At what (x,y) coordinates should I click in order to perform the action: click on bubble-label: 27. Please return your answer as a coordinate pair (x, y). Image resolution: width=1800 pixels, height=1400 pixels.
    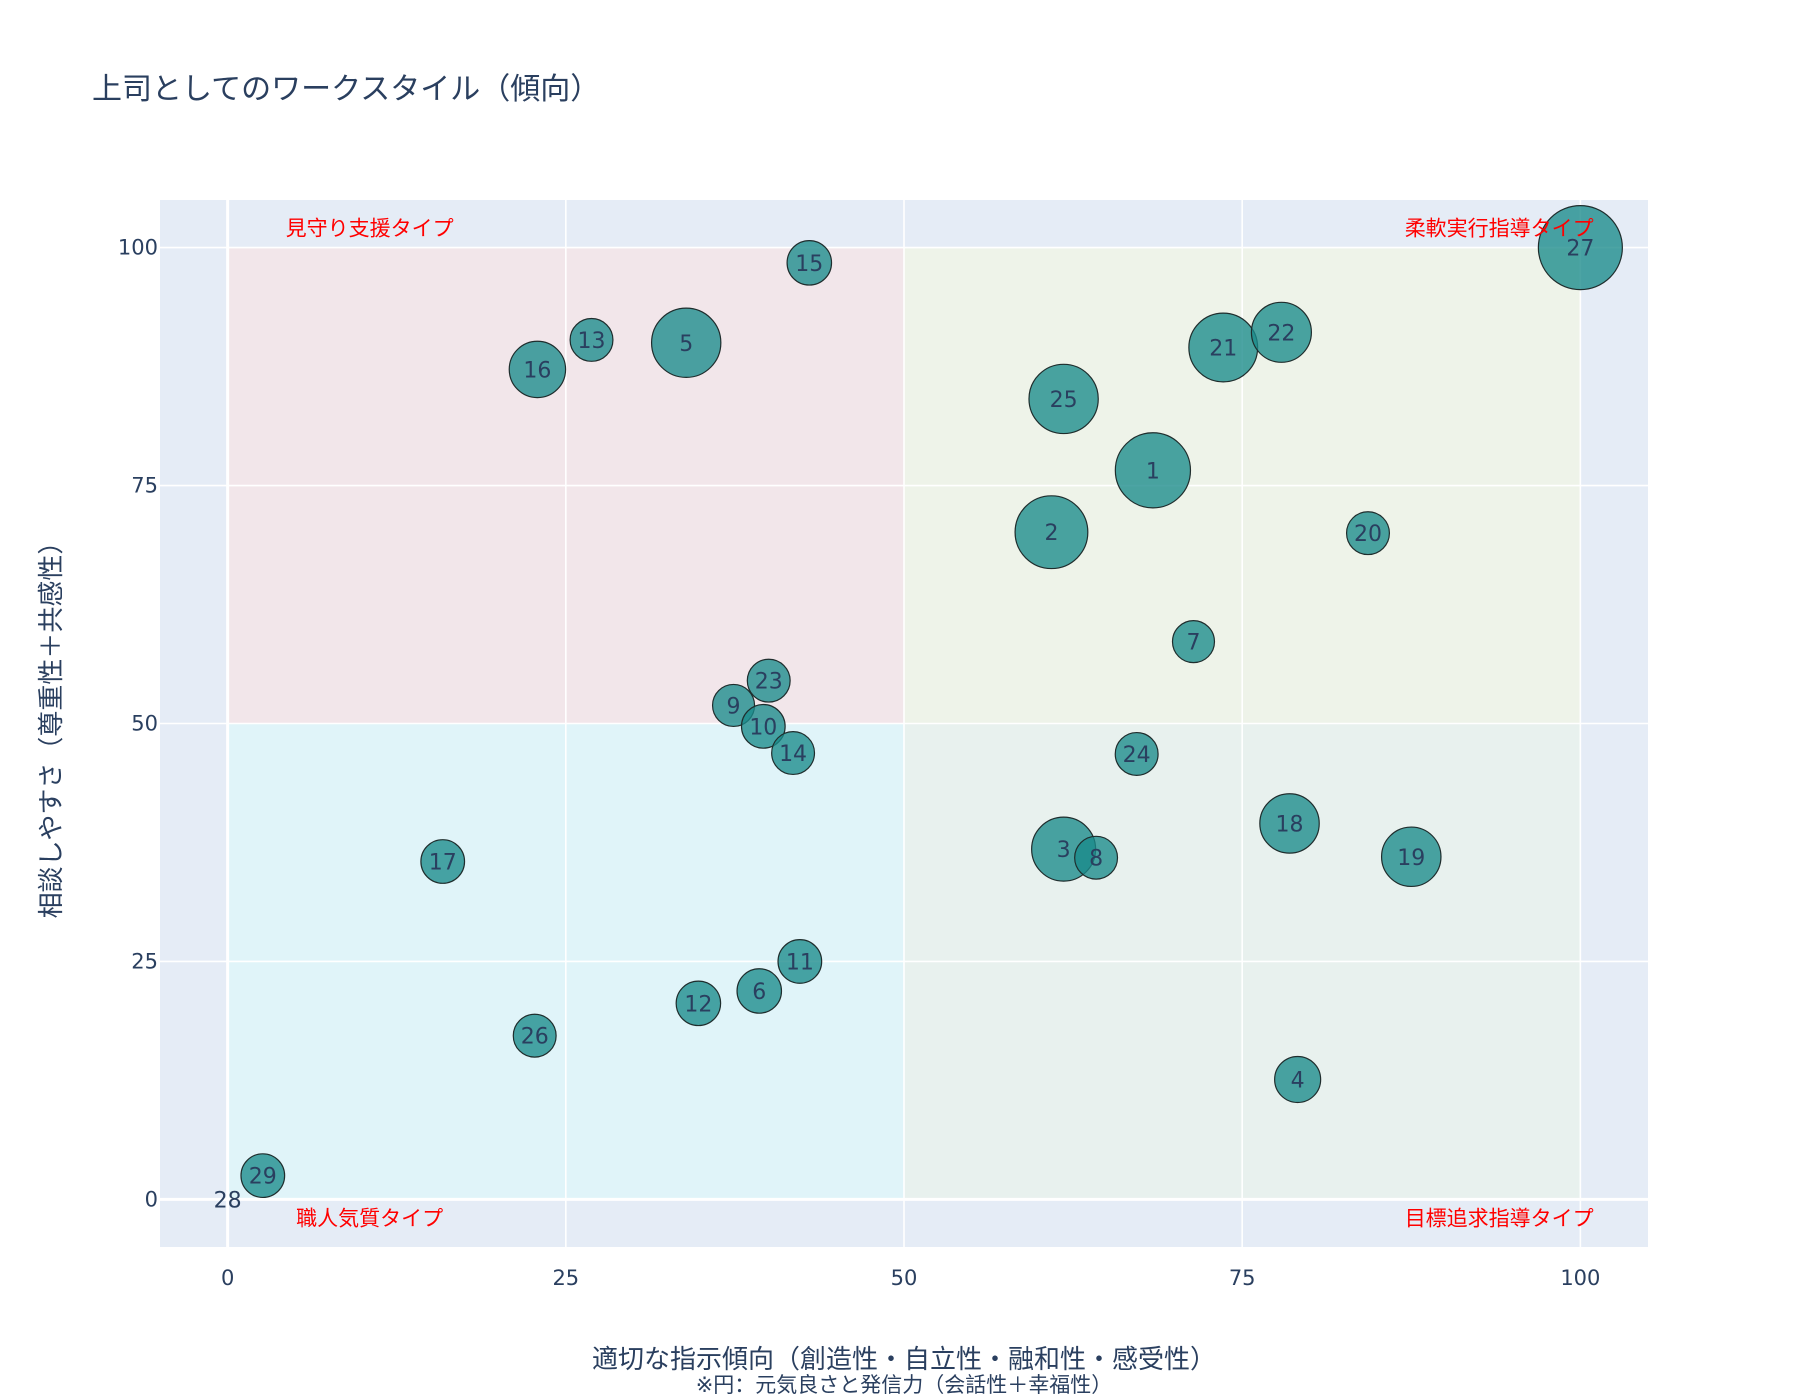
    Looking at the image, I should click on (1580, 249).